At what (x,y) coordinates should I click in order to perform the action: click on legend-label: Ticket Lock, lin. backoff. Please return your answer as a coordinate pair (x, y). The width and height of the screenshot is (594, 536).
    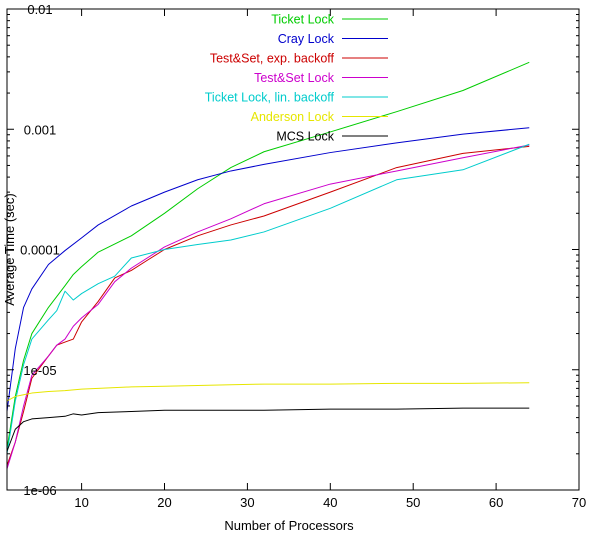
    Looking at the image, I should click on (270, 98).